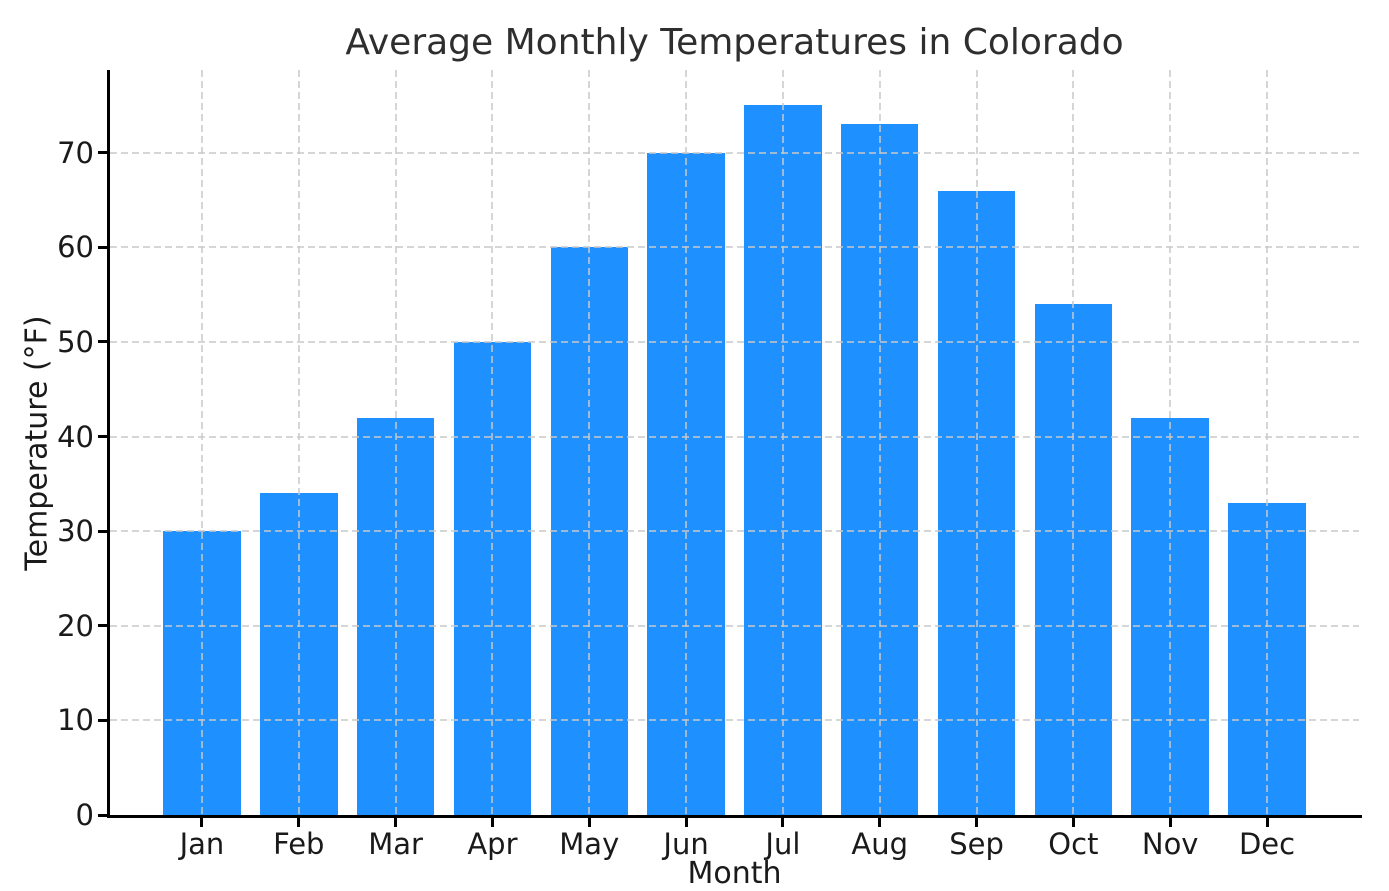 The width and height of the screenshot is (1389, 891). What do you see at coordinates (734, 873) in the screenshot?
I see `x-axis-label: Month` at bounding box center [734, 873].